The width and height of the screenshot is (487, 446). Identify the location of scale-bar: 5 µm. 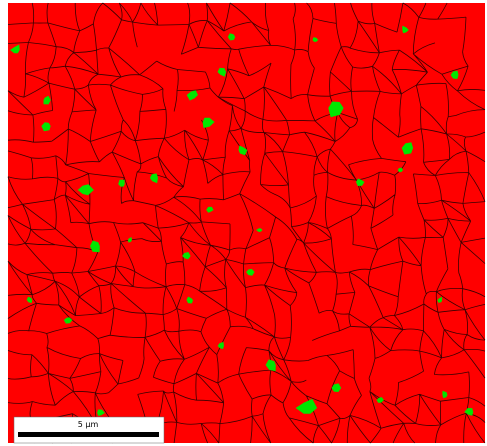
(89, 430).